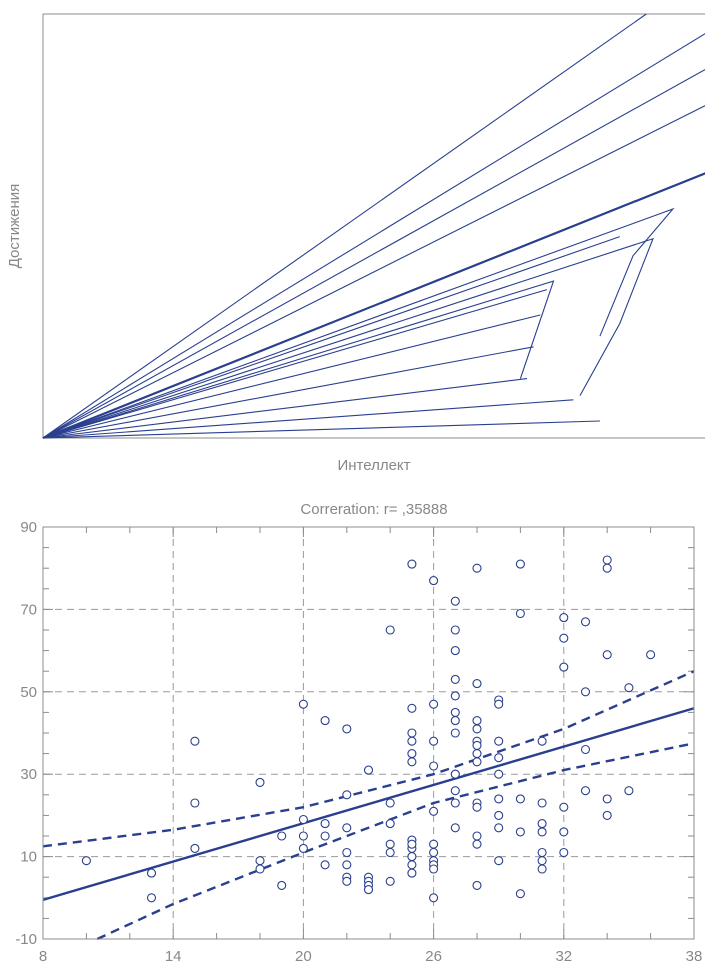 The height and width of the screenshot is (970, 705). I want to click on chart2-title: Correration: r= ,35888, so click(373, 509).